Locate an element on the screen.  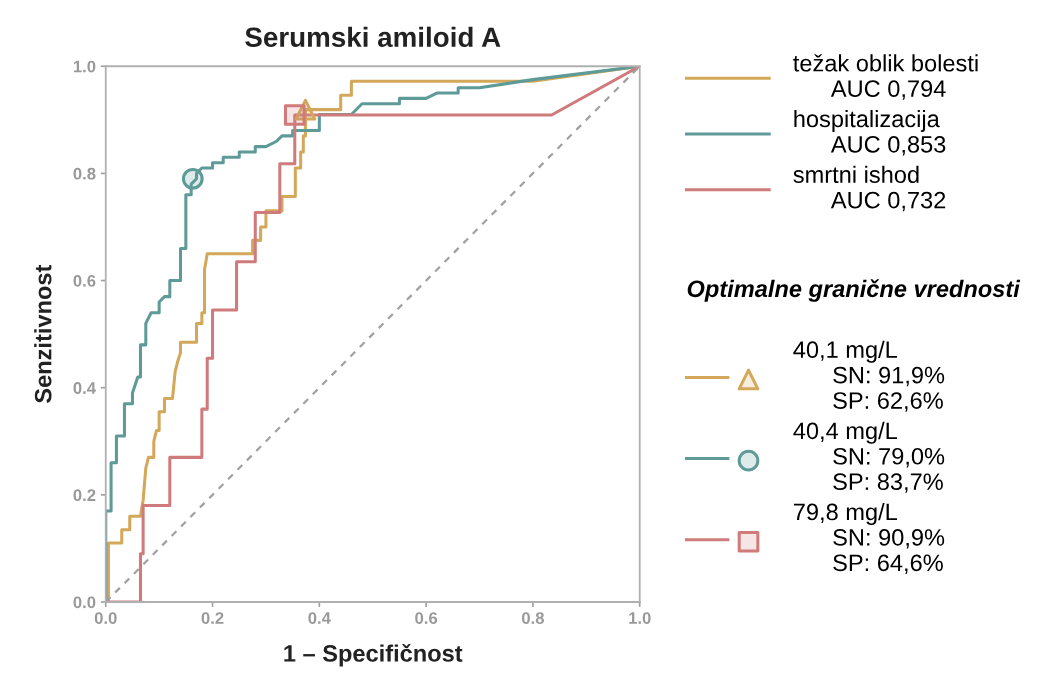
y-tick-label: 0.4 is located at coordinates (84, 388).